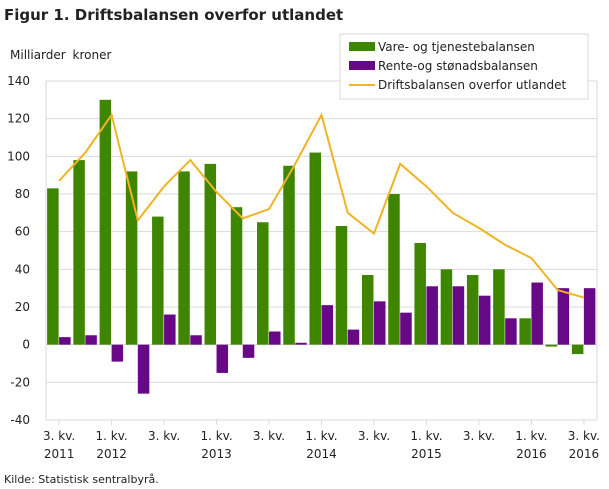  What do you see at coordinates (321, 454) in the screenshot?
I see `x-tick-label-year: 2014` at bounding box center [321, 454].